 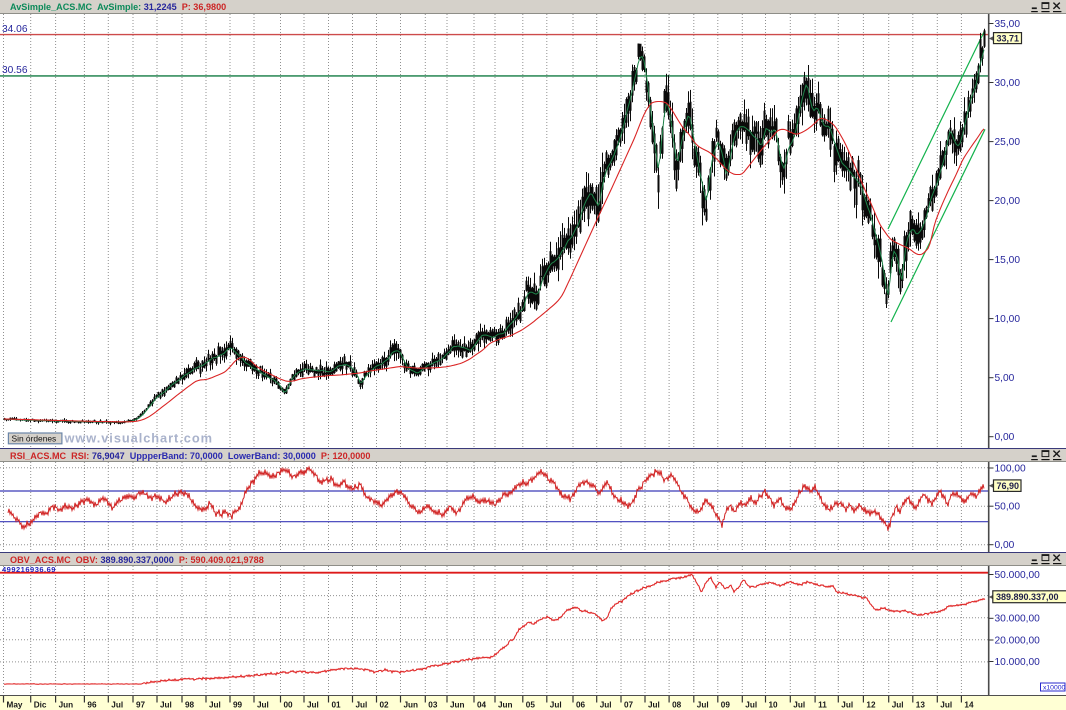 What do you see at coordinates (15, 29) in the screenshot?
I see `svg-text: 34.06` at bounding box center [15, 29].